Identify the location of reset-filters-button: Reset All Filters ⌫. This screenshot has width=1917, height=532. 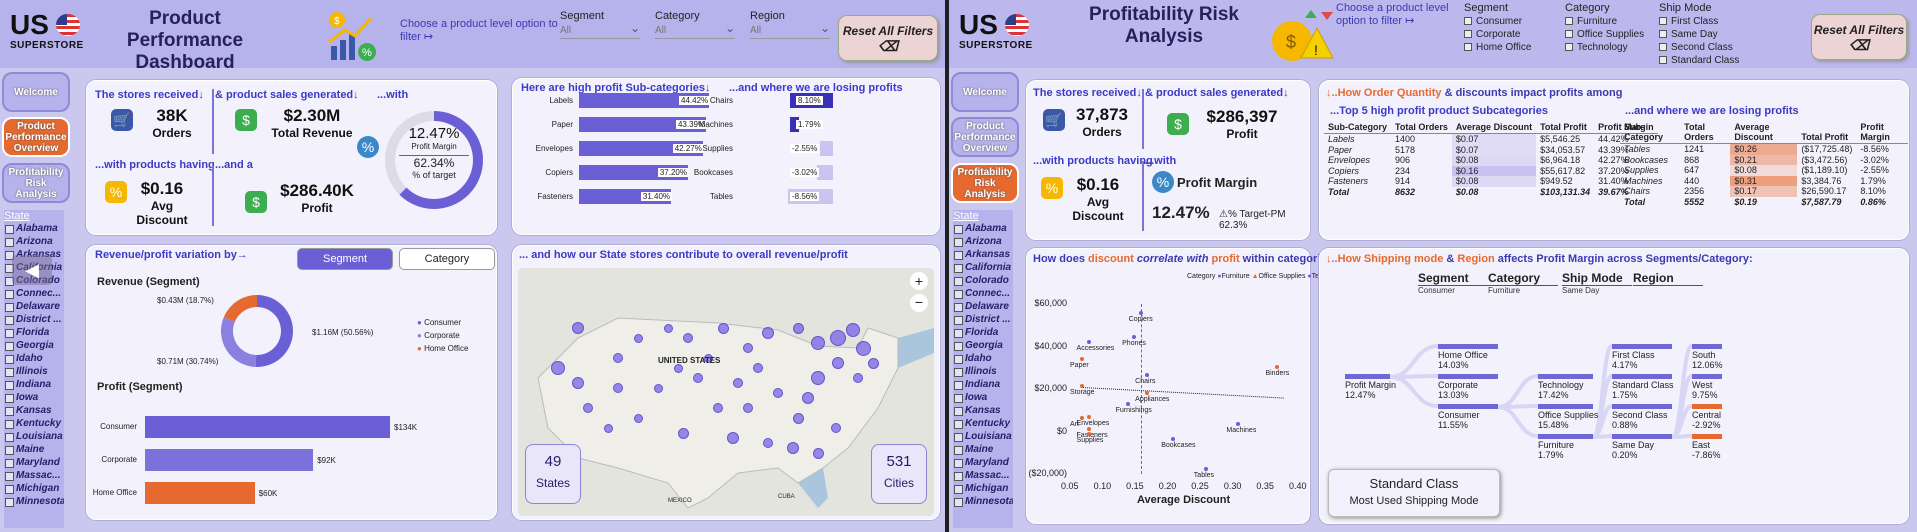
(1859, 37).